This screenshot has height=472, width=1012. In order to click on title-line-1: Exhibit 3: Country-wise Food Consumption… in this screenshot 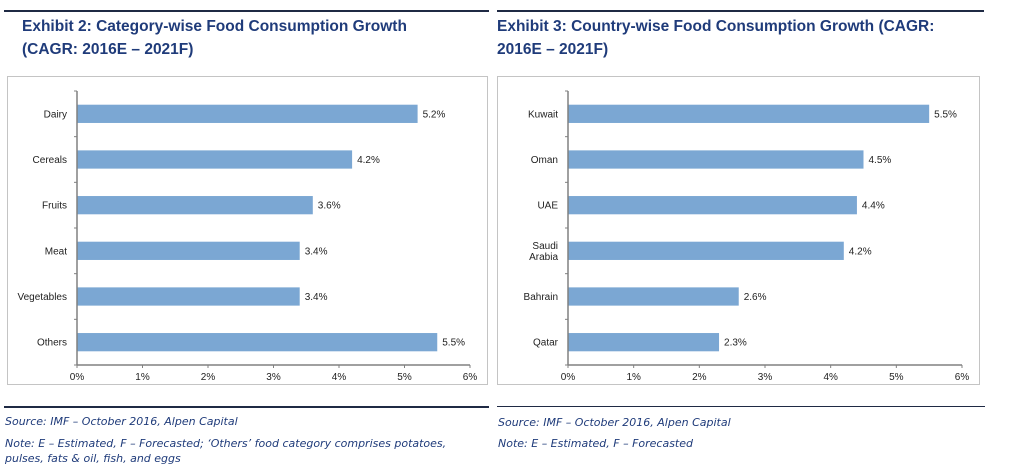, I will do `click(716, 26)`.